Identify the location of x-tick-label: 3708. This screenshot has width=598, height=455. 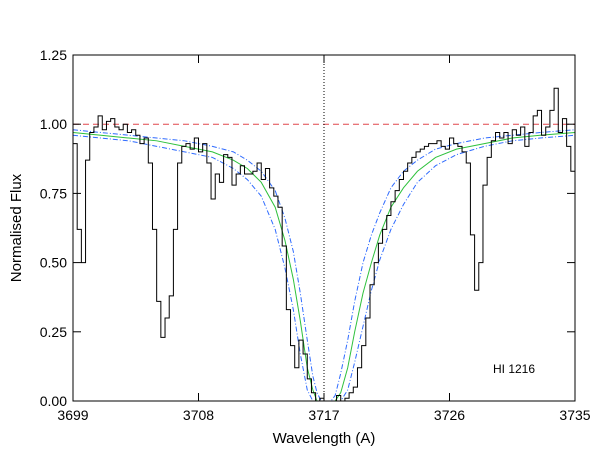
(198, 415).